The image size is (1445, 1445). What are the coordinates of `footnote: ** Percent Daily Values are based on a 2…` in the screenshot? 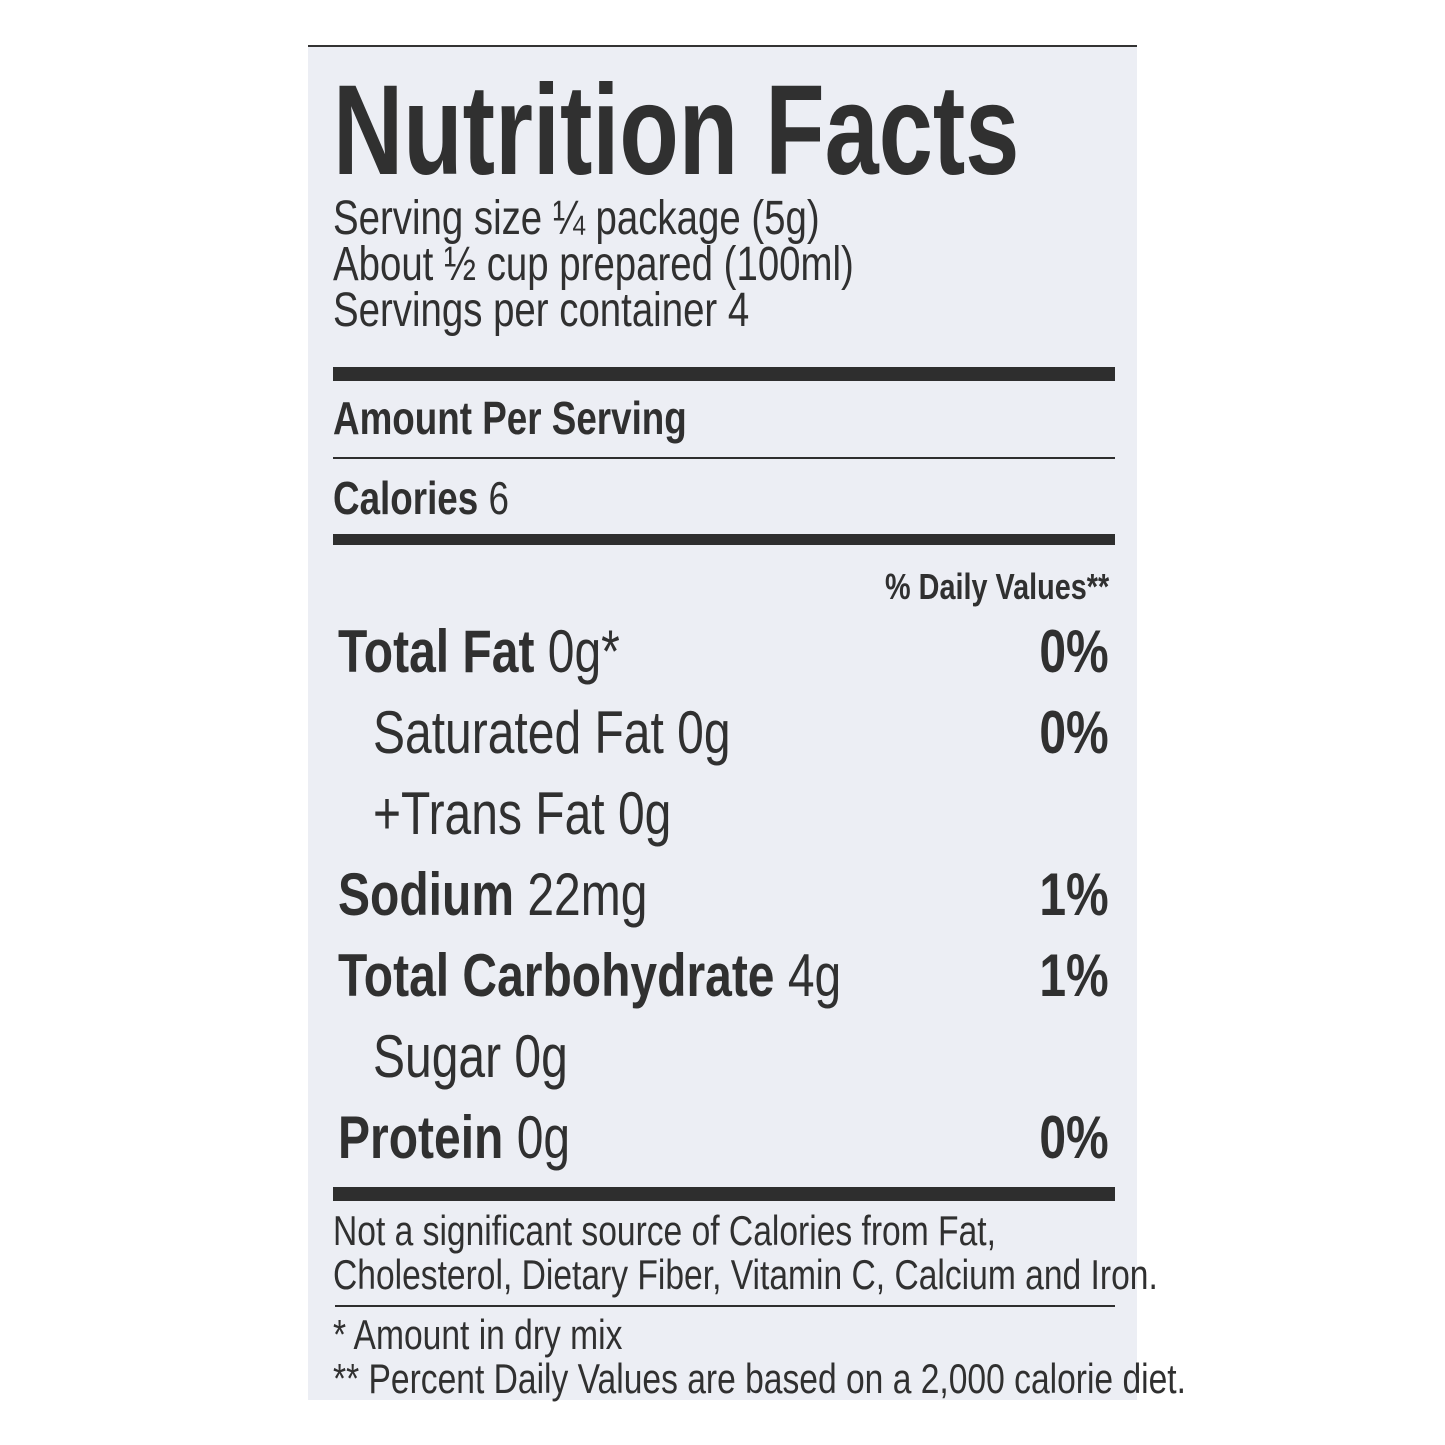 It's located at (759, 1378).